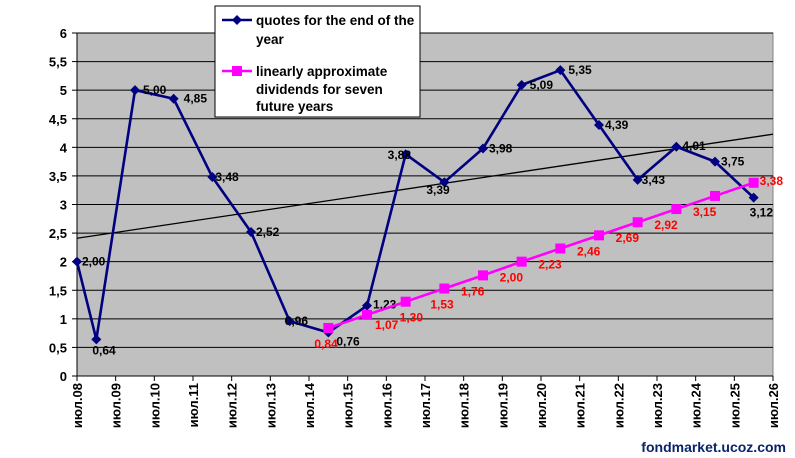 The image size is (795, 458). Describe the element at coordinates (322, 71) in the screenshot. I see `legend-dividends-text-1: linearly approximate` at that location.